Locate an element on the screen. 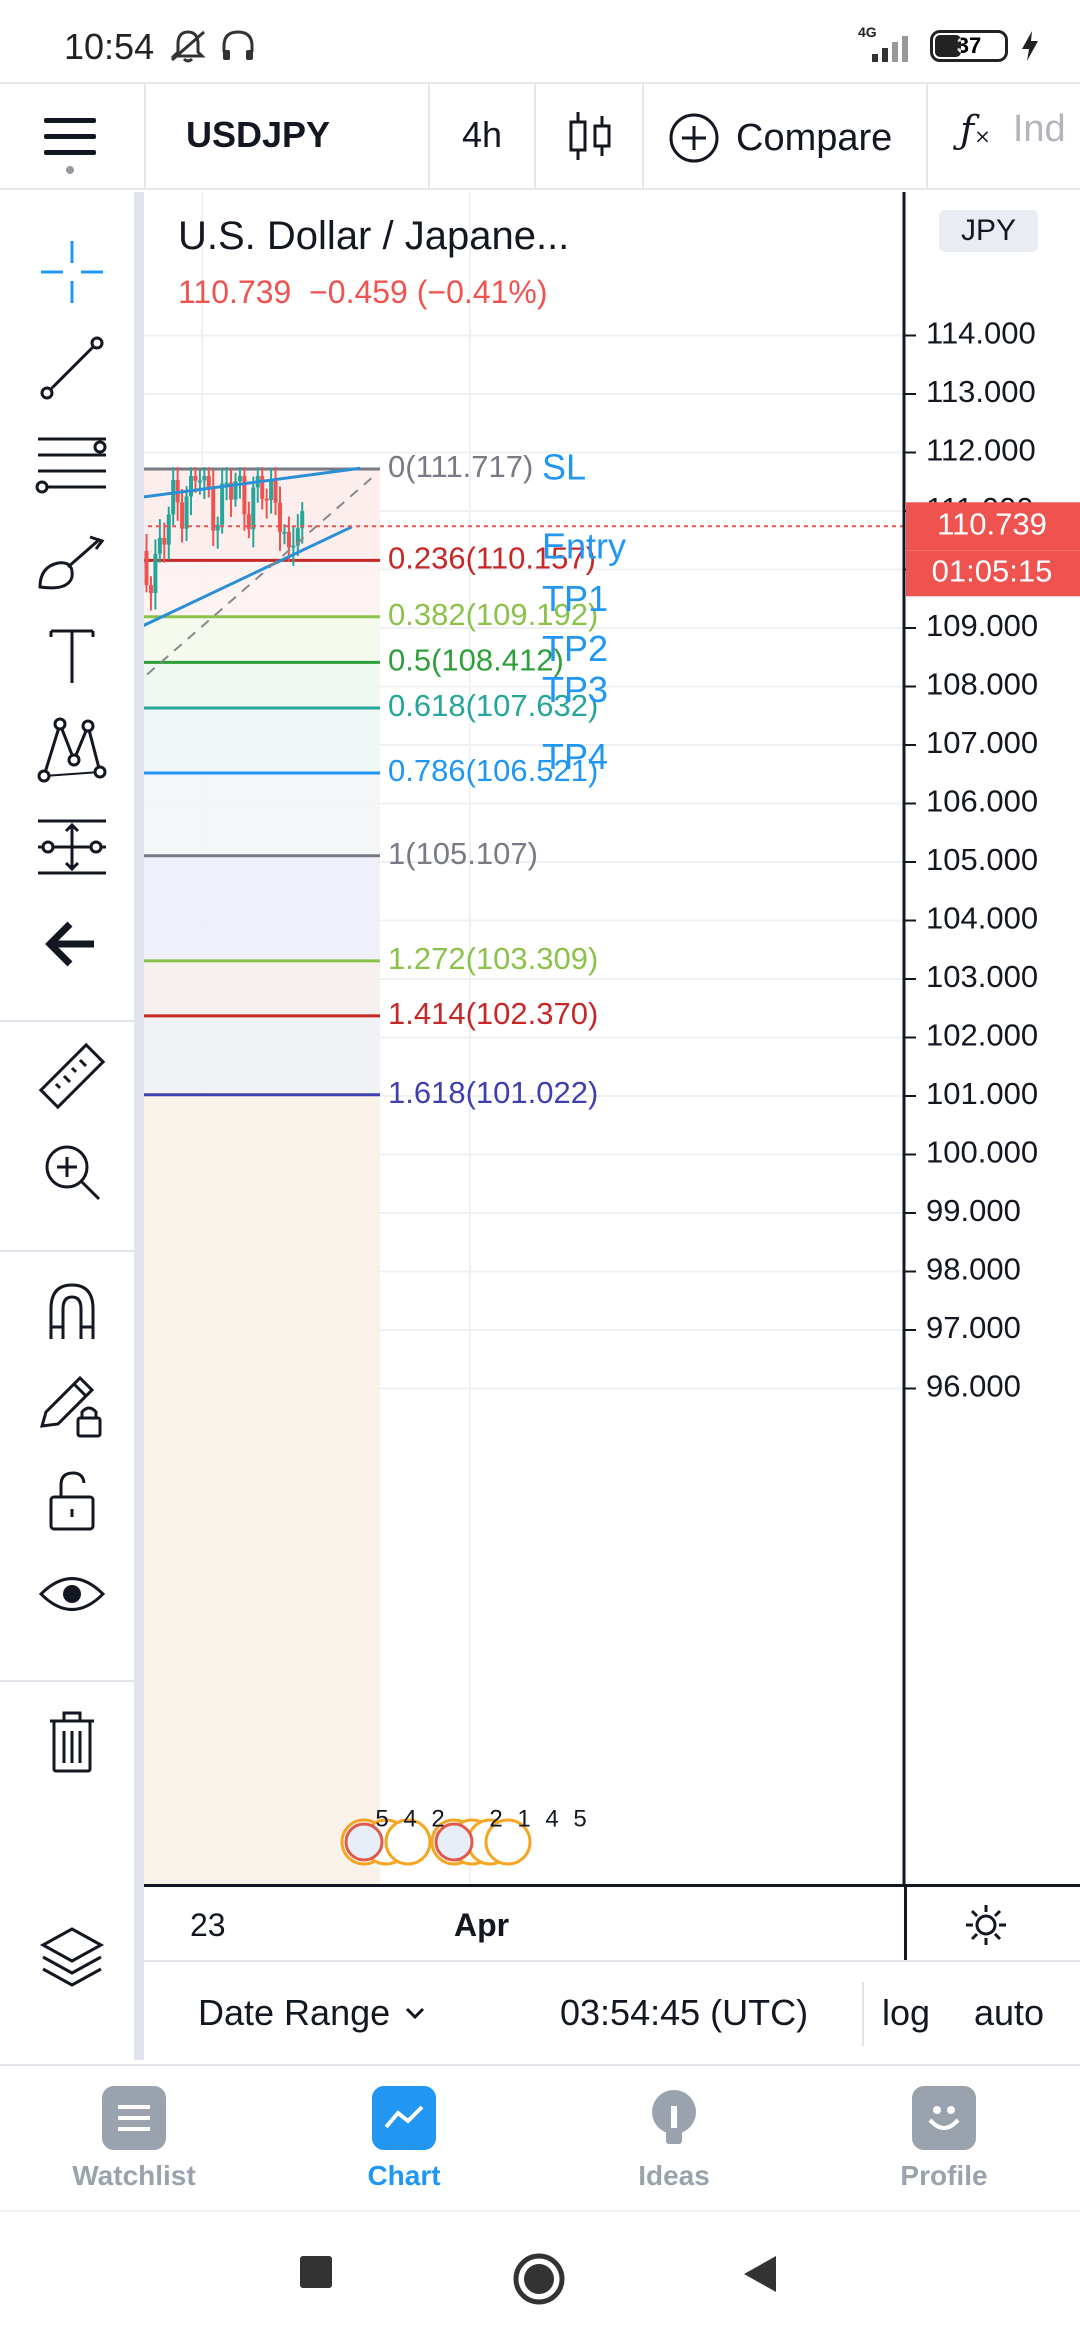 This screenshot has width=1080, height=2340. axis-divider is located at coordinates (905, 1922).